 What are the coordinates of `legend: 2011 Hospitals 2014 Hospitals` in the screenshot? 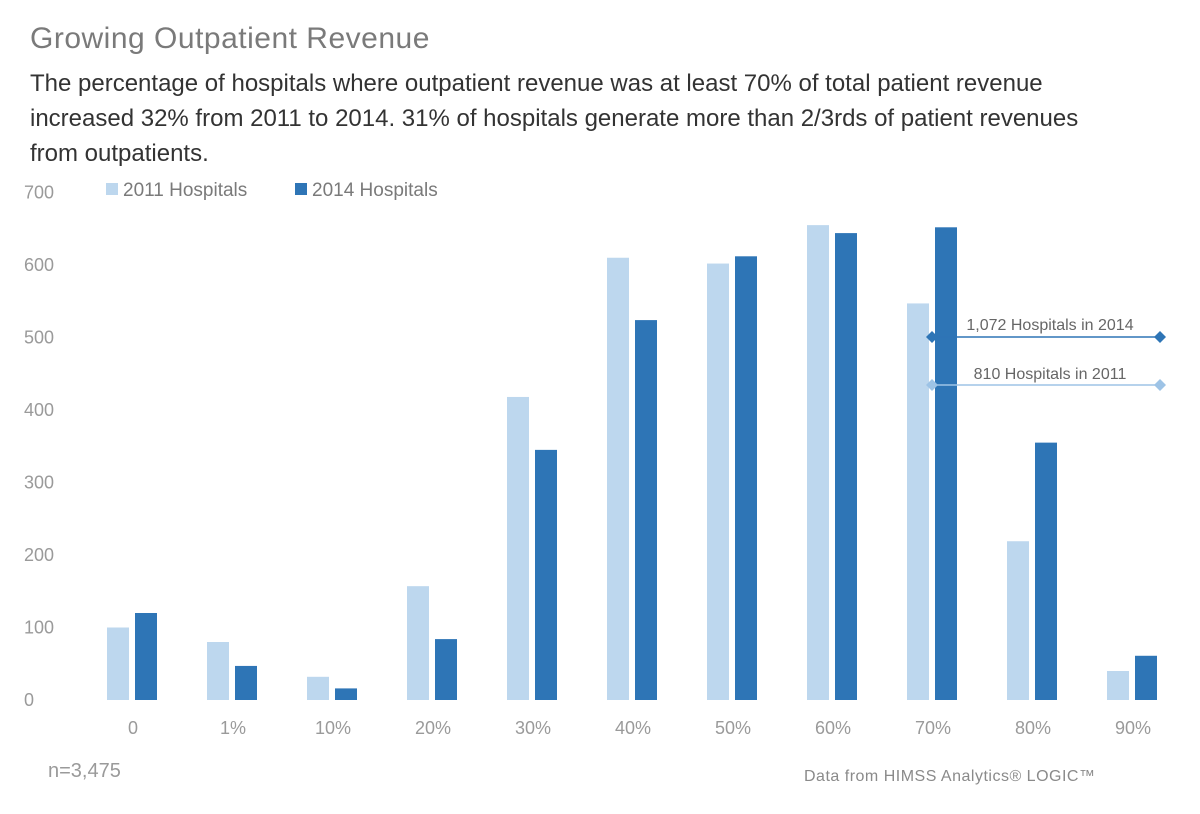 It's located at (272, 190).